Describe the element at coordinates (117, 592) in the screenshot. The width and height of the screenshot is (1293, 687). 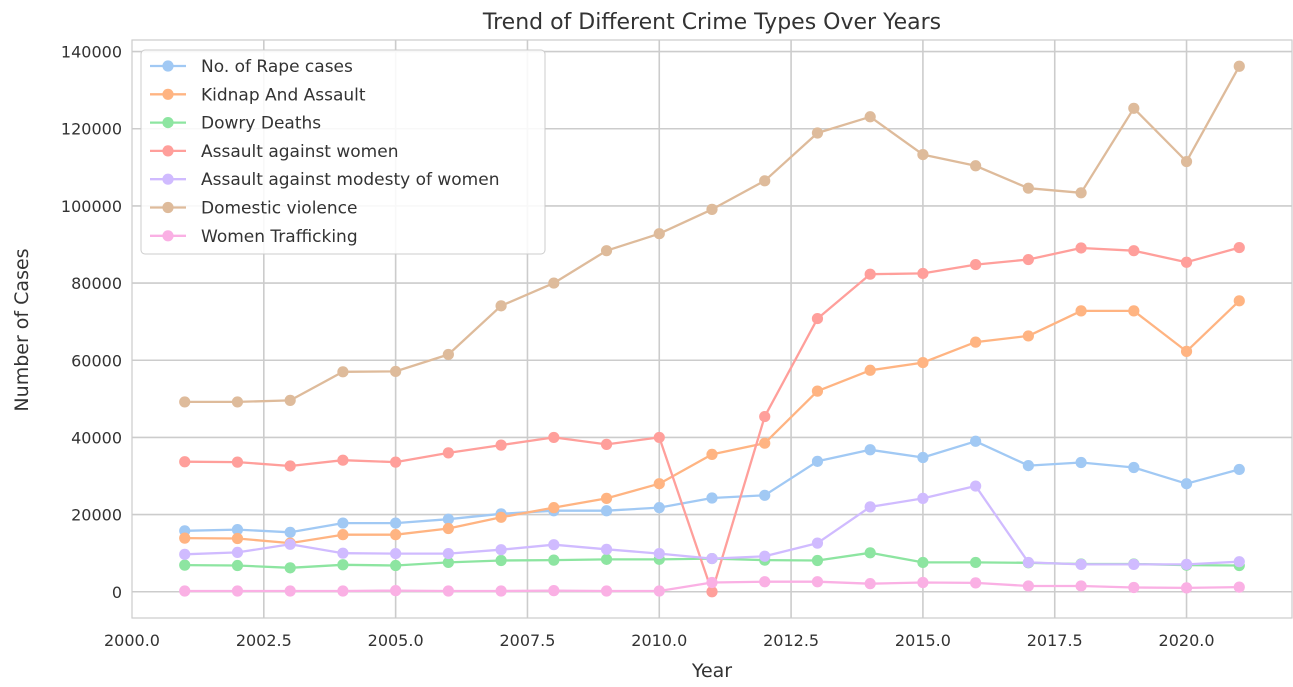
I see `y-tick-label: 0` at that location.